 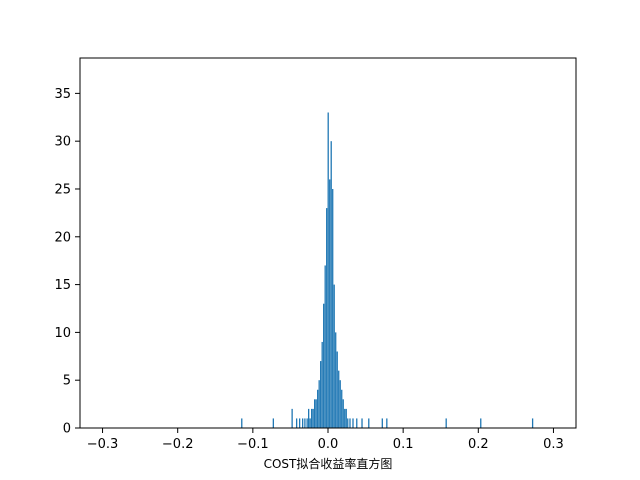 I want to click on x-tick-label: 0.2, so click(x=478, y=444).